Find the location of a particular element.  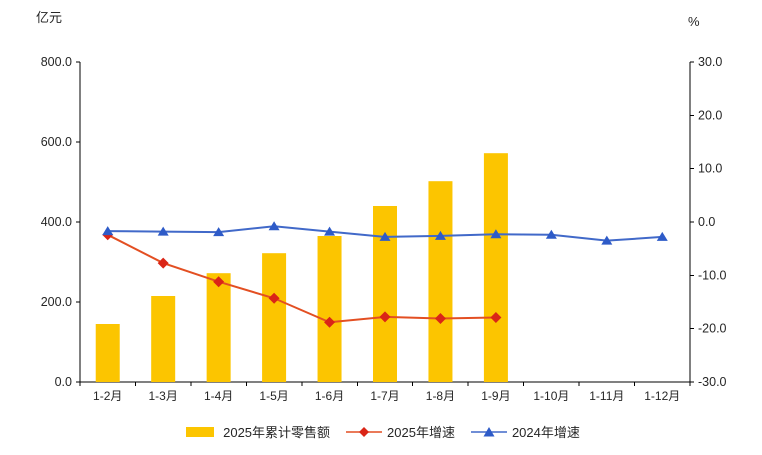

legend-label: 2024年增速 is located at coordinates (545, 432).